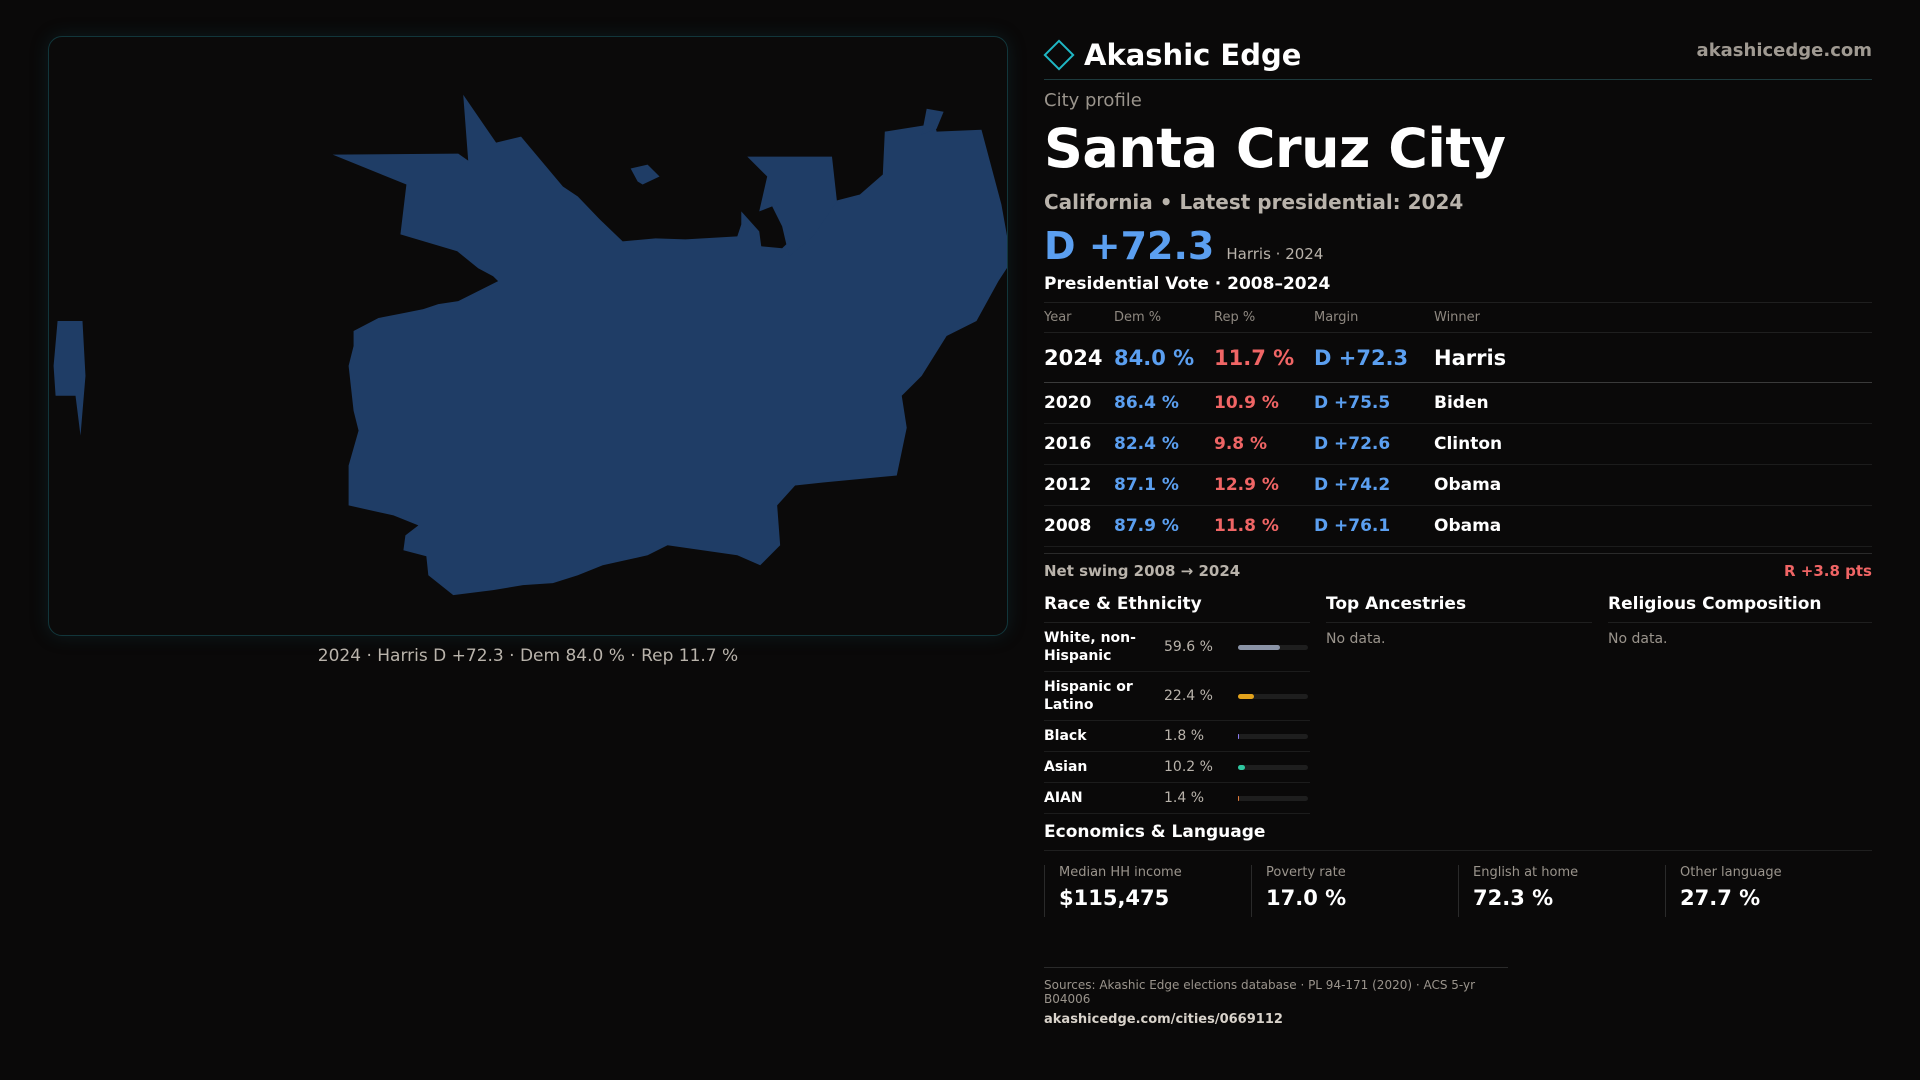 This screenshot has height=1080, width=1920. I want to click on ancestries-card: Top Ancestries No data., so click(1459, 704).